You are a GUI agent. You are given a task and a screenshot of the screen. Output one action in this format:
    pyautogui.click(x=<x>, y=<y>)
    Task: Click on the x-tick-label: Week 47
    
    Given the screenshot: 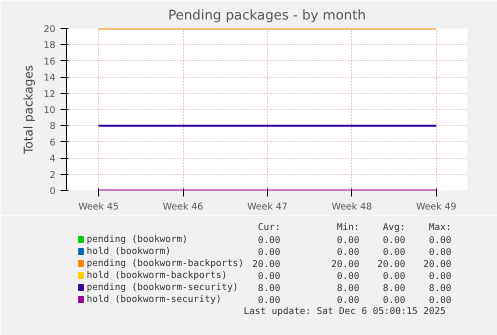 What is the action you would take?
    pyautogui.click(x=267, y=207)
    